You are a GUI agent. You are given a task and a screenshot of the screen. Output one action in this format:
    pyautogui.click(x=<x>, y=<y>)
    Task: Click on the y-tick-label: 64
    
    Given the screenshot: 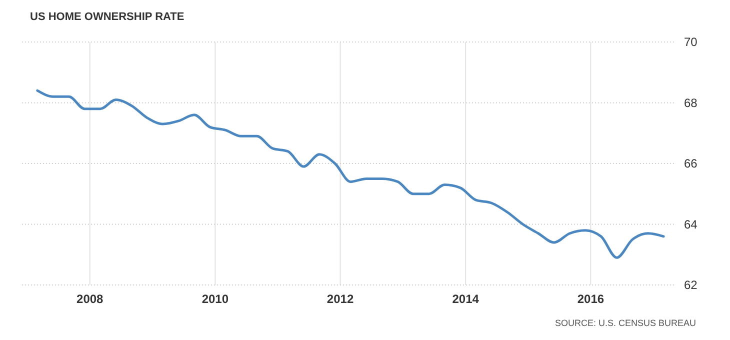 What is the action you would take?
    pyautogui.click(x=691, y=224)
    